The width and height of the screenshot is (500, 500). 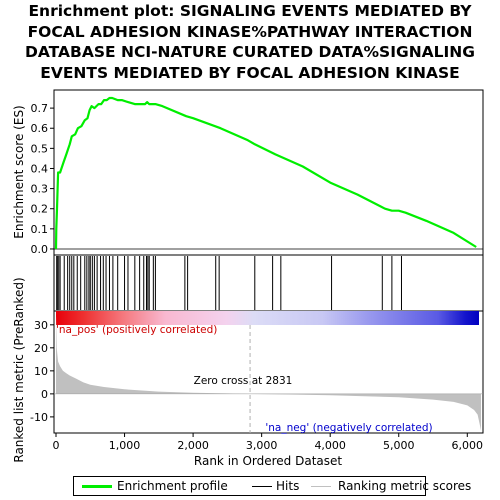 What do you see at coordinates (40, 108) in the screenshot?
I see `es-y-tick-label: 0.7` at bounding box center [40, 108].